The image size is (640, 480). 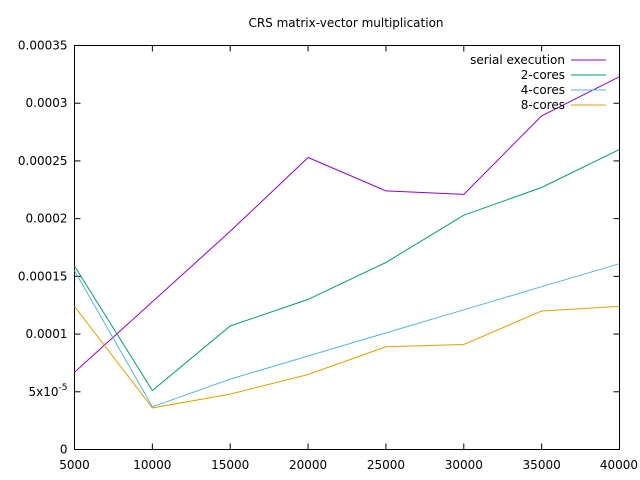 What do you see at coordinates (43, 276) in the screenshot?
I see `y-tick-label: 0.00015` at bounding box center [43, 276].